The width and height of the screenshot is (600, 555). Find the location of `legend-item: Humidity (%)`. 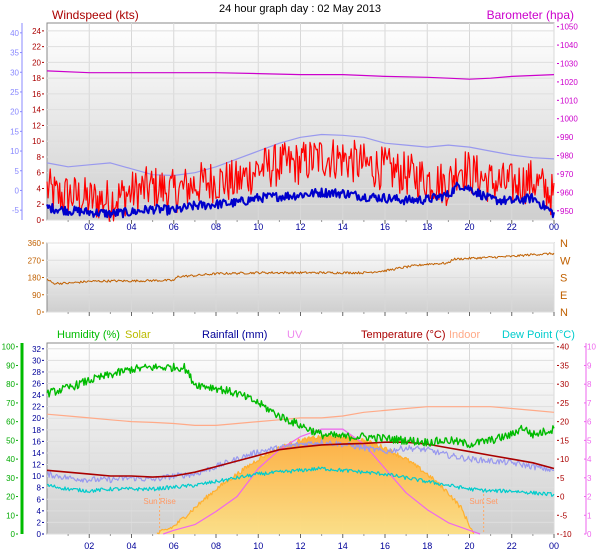

legend-item: Humidity (%) is located at coordinates (88, 335).